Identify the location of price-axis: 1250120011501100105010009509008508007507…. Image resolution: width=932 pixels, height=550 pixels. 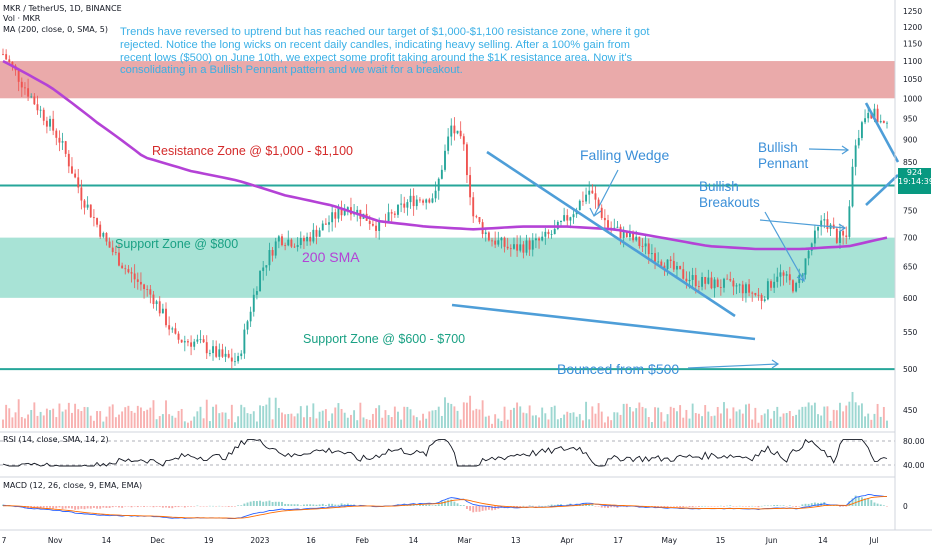
(912, 211).